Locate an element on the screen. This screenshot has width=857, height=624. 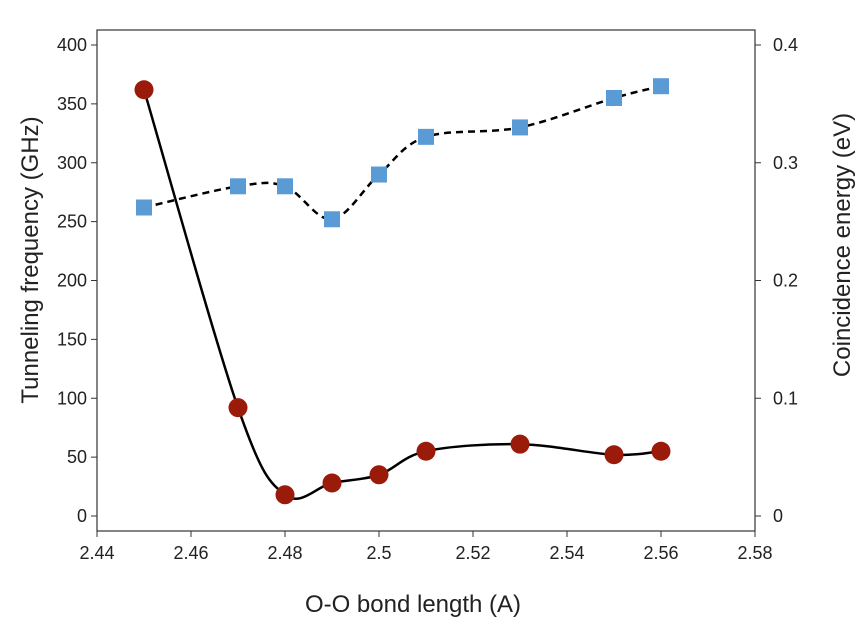
left-tick-label: 200 is located at coordinates (72, 281).